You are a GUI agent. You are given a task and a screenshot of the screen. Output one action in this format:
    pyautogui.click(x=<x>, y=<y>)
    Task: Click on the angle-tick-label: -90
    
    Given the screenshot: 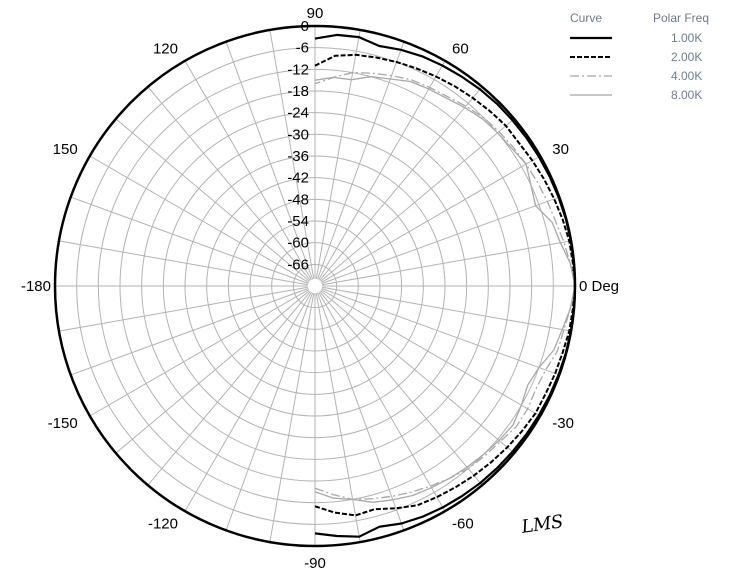 What is the action you would take?
    pyautogui.click(x=315, y=563)
    